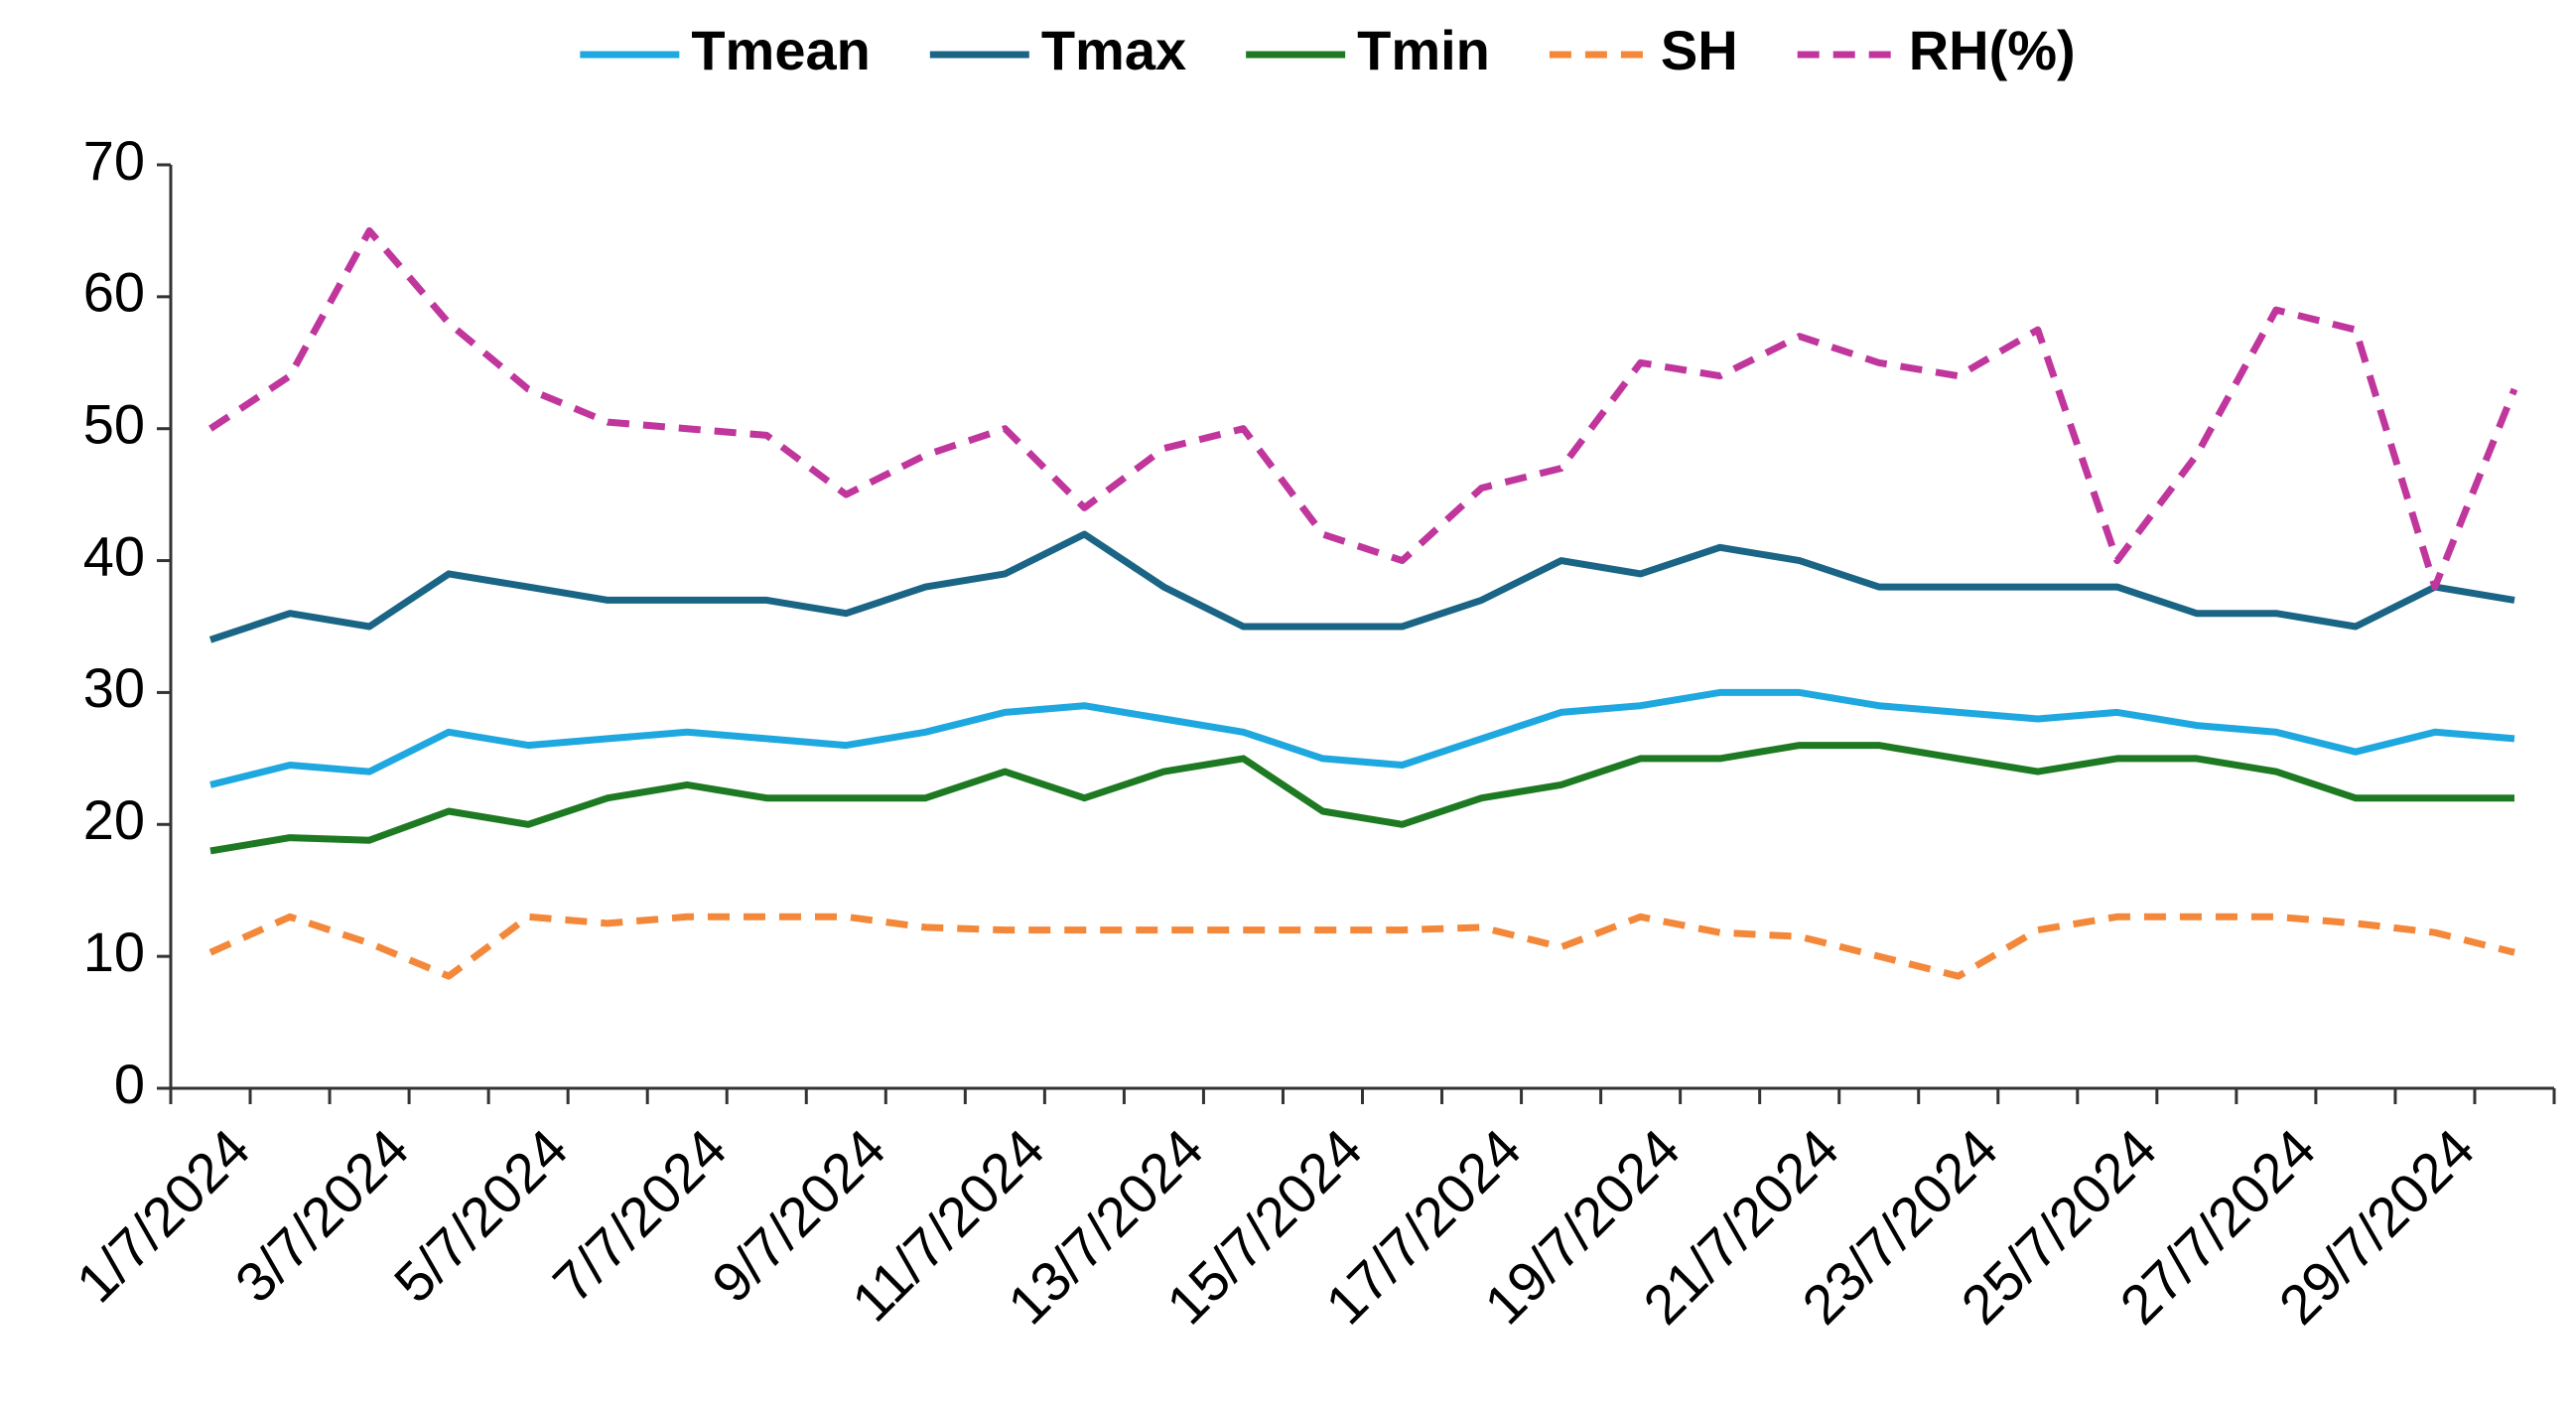 The image size is (2576, 1412). I want to click on y-tick-label: 60, so click(114, 292).